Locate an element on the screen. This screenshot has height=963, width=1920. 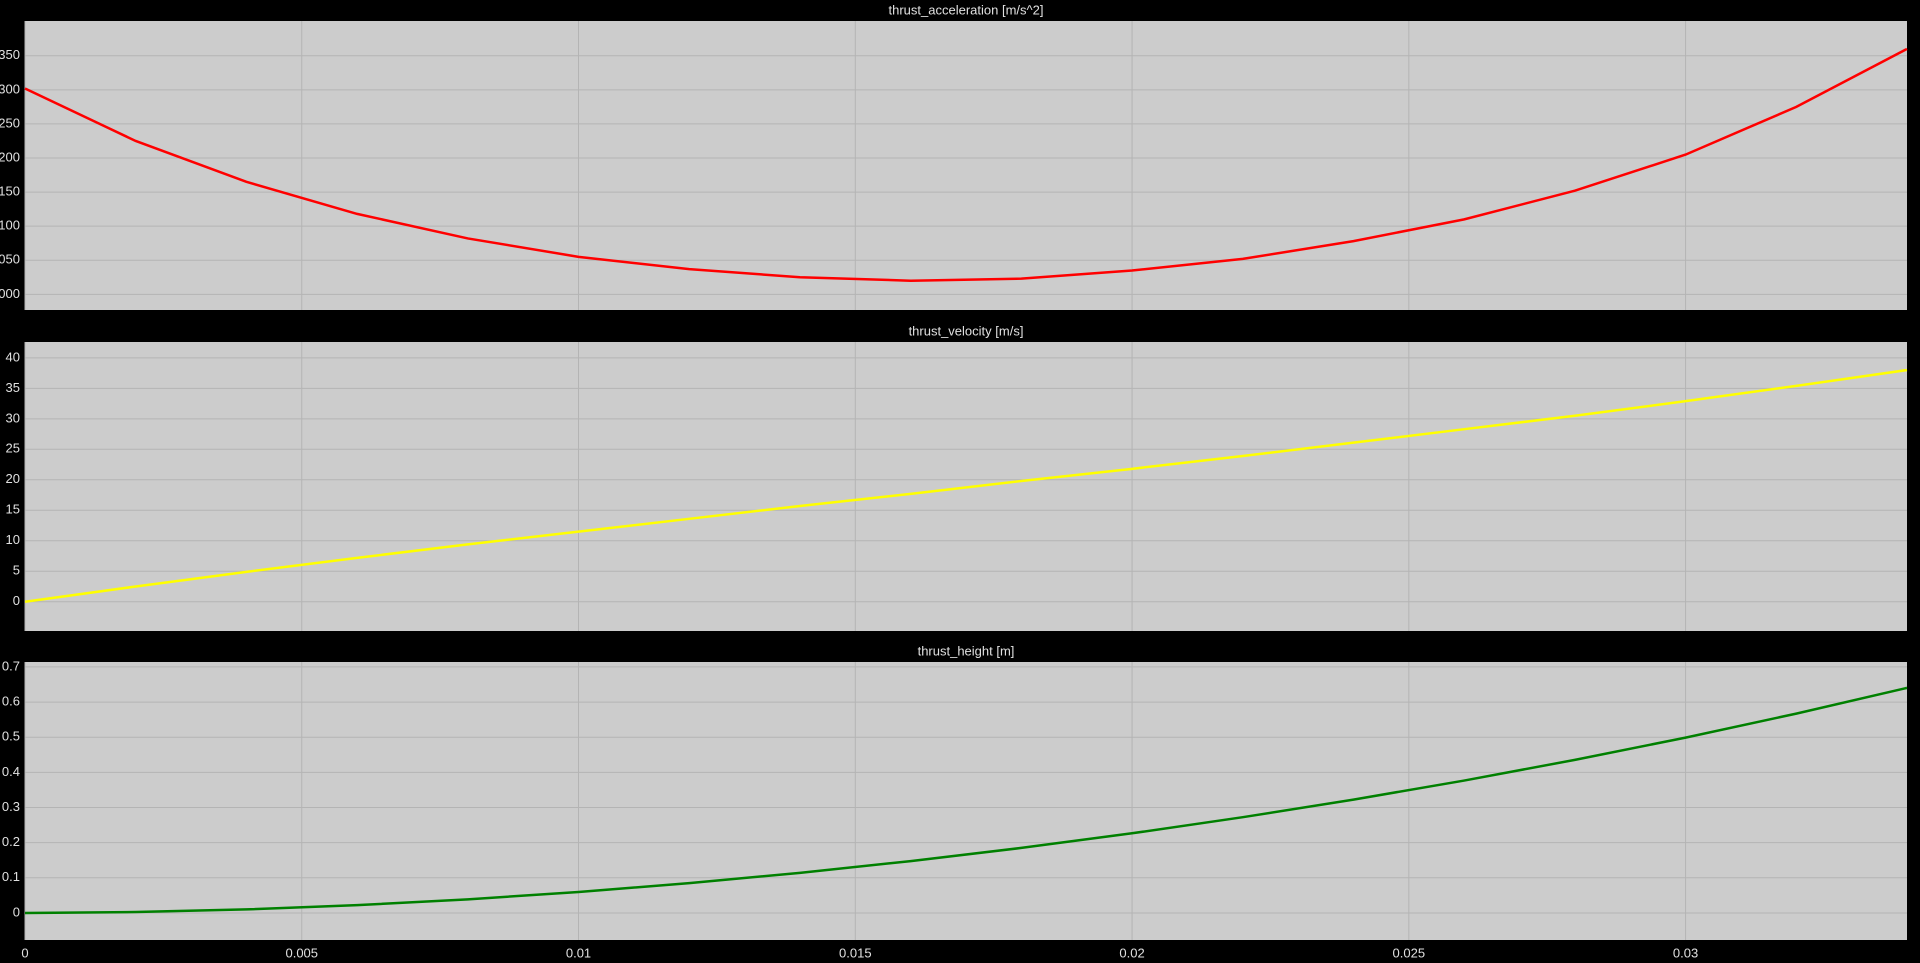
plot-title: thrust_velocity [m/s] is located at coordinates (966, 330).